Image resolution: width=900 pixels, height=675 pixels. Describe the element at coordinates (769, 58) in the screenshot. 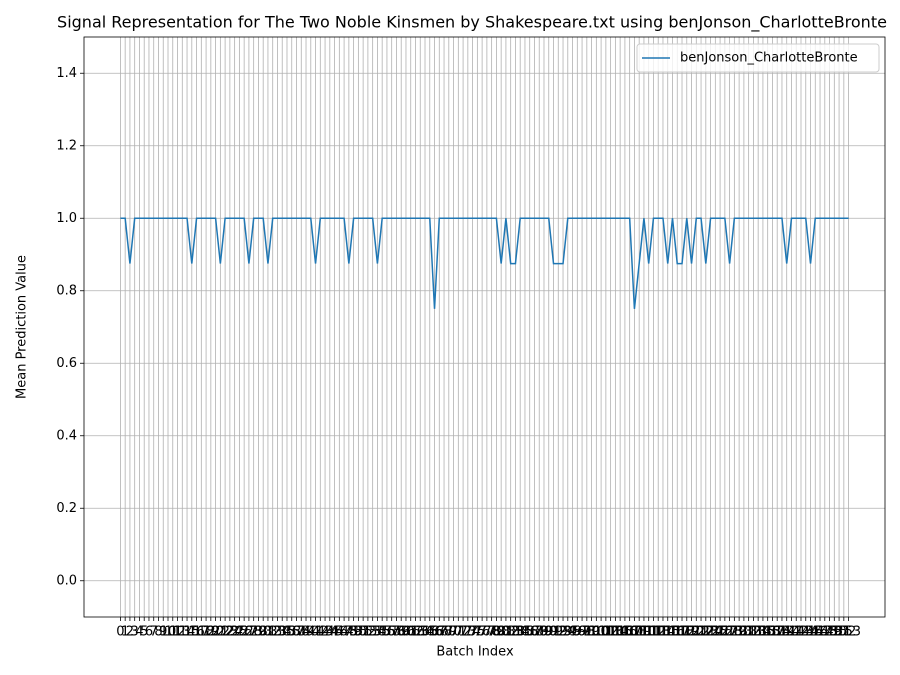

I see `legend-label: benJonson_CharlotteBronte` at that location.